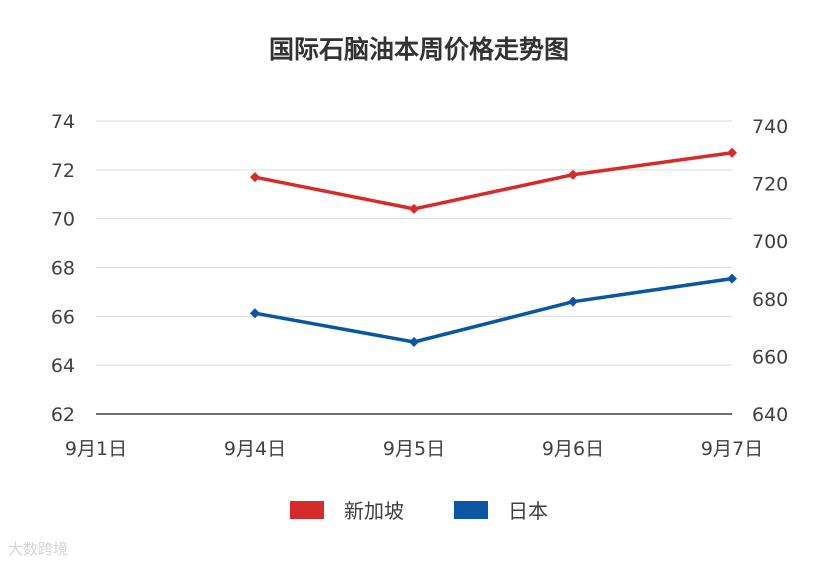  Describe the element at coordinates (414, 436) in the screenshot. I see `x-axis: 9月1日 9月4日 9月5日 9月6日 9月7日` at that location.